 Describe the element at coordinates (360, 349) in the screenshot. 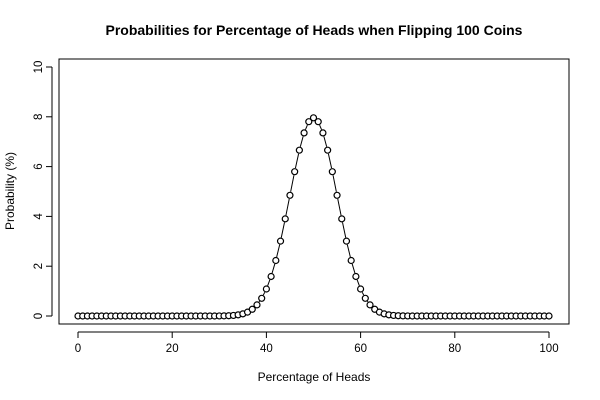

I see `x-tick-label: 60` at that location.